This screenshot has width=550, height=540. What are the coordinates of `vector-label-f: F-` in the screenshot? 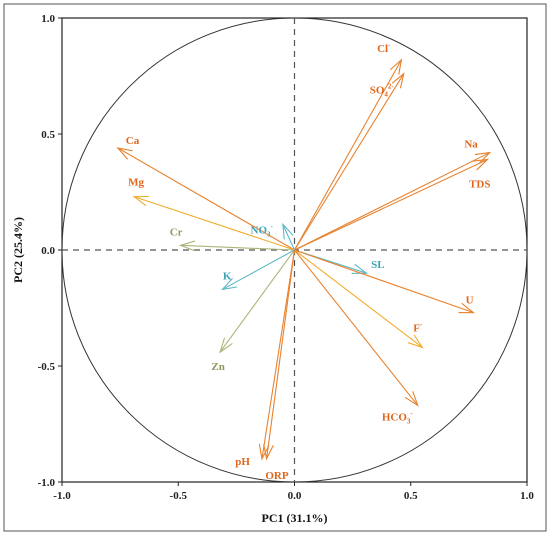 It's located at (418, 327).